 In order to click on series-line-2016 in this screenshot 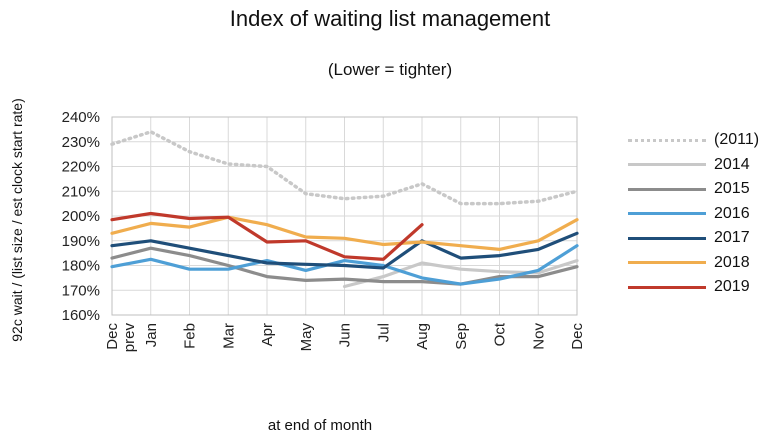, I will do `click(344, 265)`.